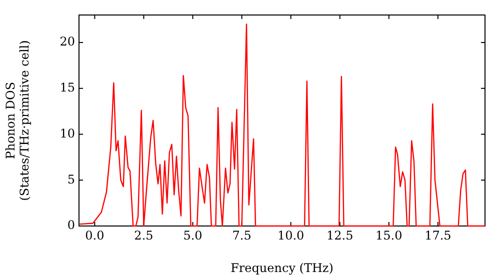  I want to click on x-tick-label: 17.5, so click(438, 235).